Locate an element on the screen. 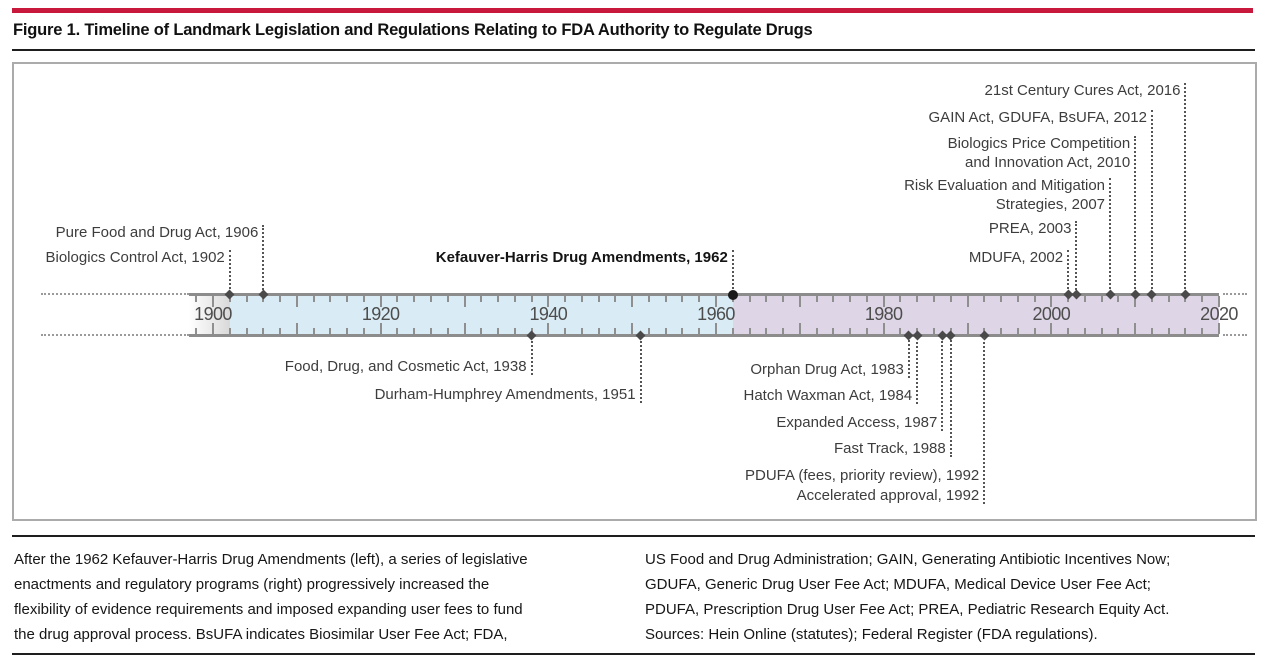 The height and width of the screenshot is (659, 1280). era-post1962-fill is located at coordinates (975, 315).